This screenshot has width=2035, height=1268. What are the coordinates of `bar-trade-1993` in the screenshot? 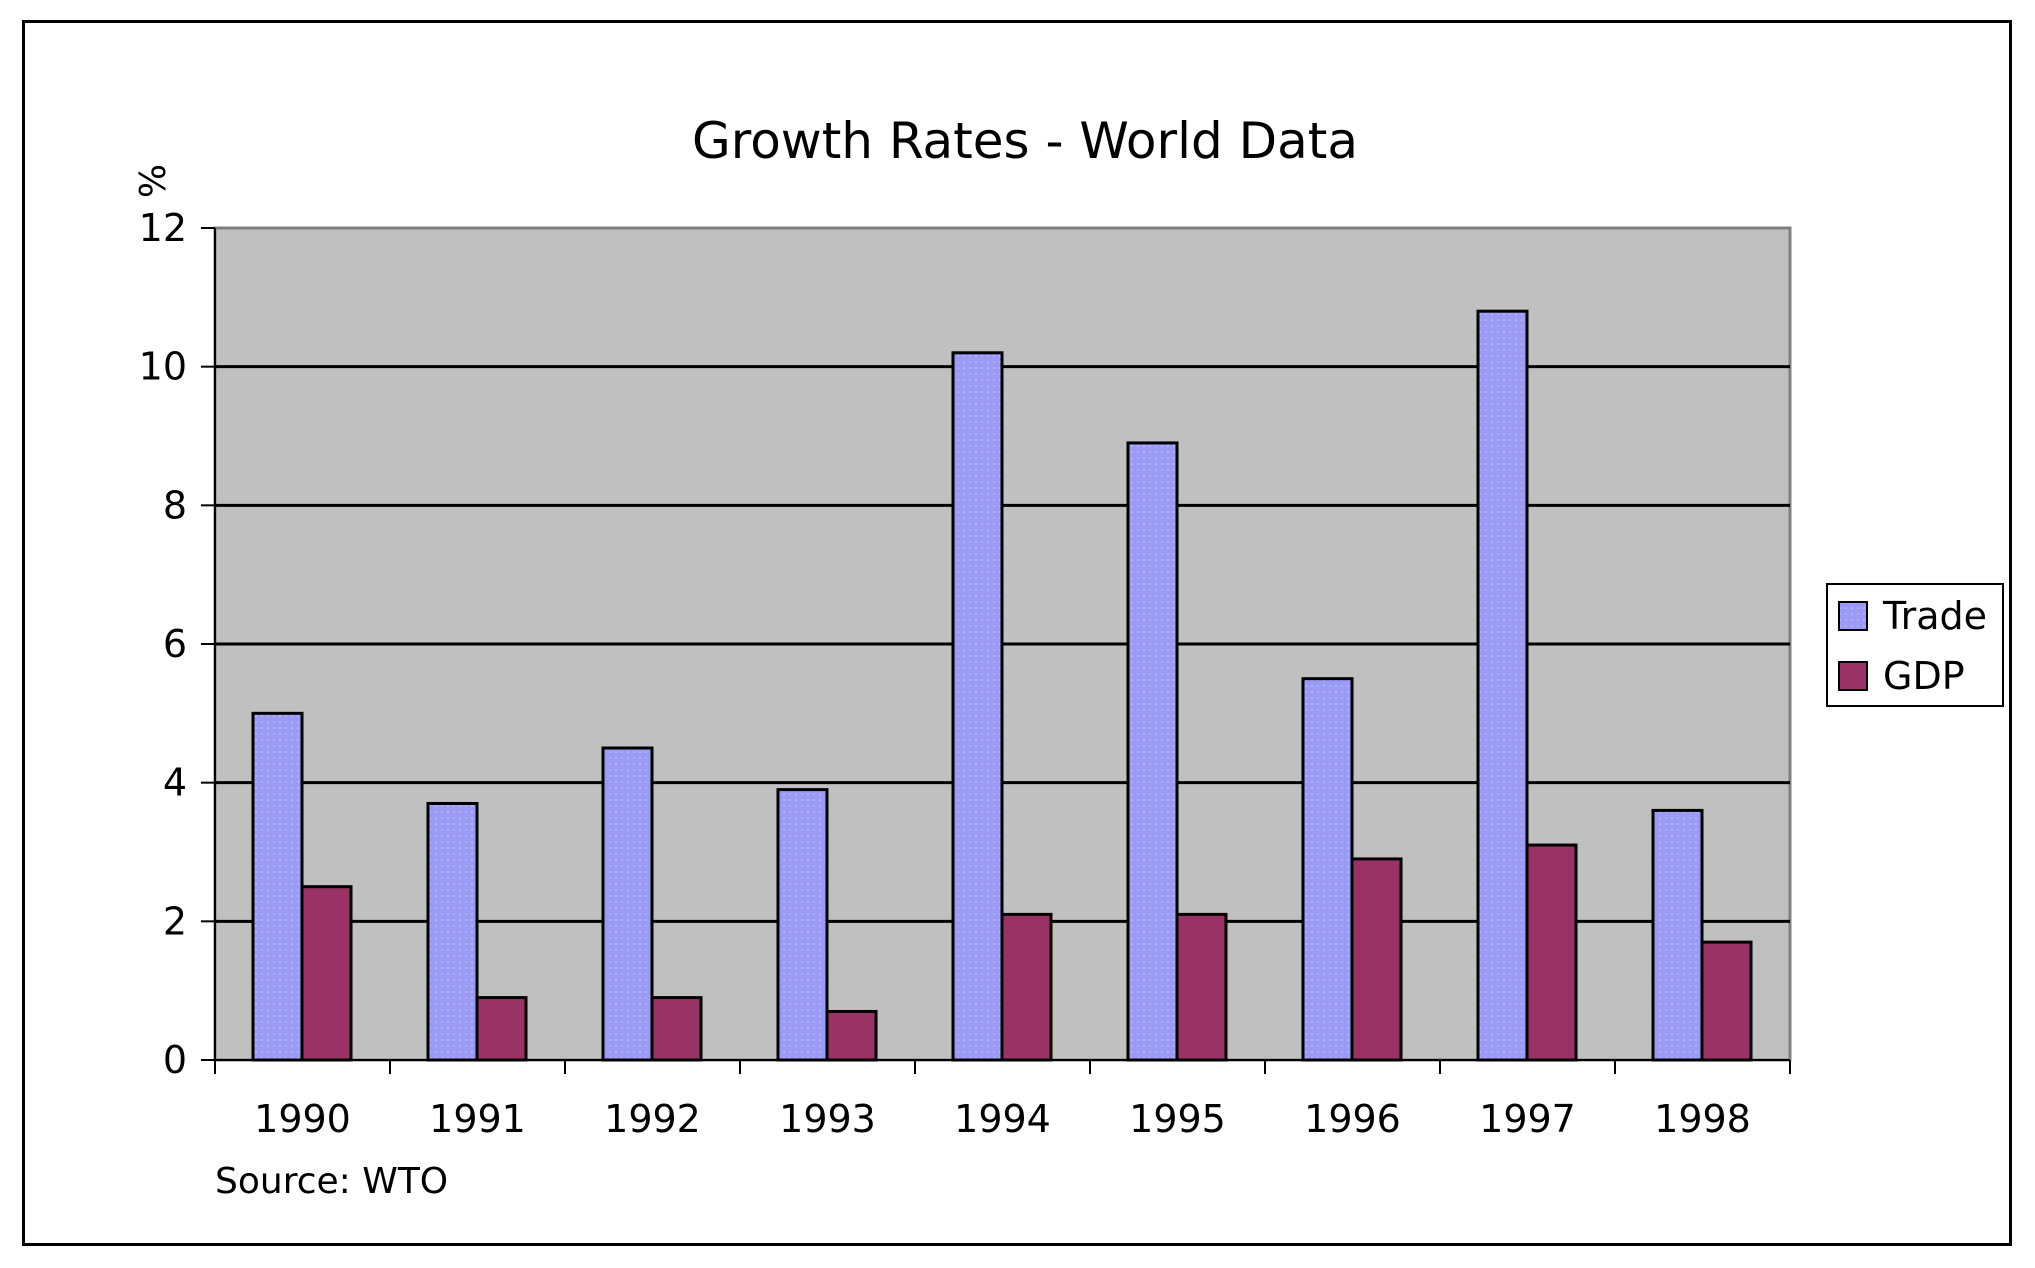 It's located at (802, 925).